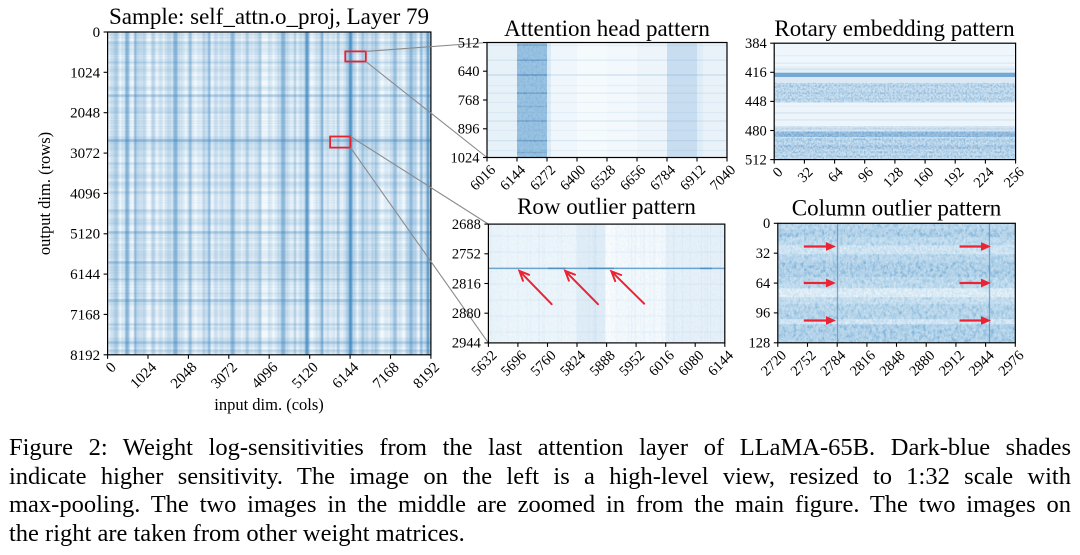 The image size is (1080, 555). I want to click on svg-text: 6528, so click(603, 178).